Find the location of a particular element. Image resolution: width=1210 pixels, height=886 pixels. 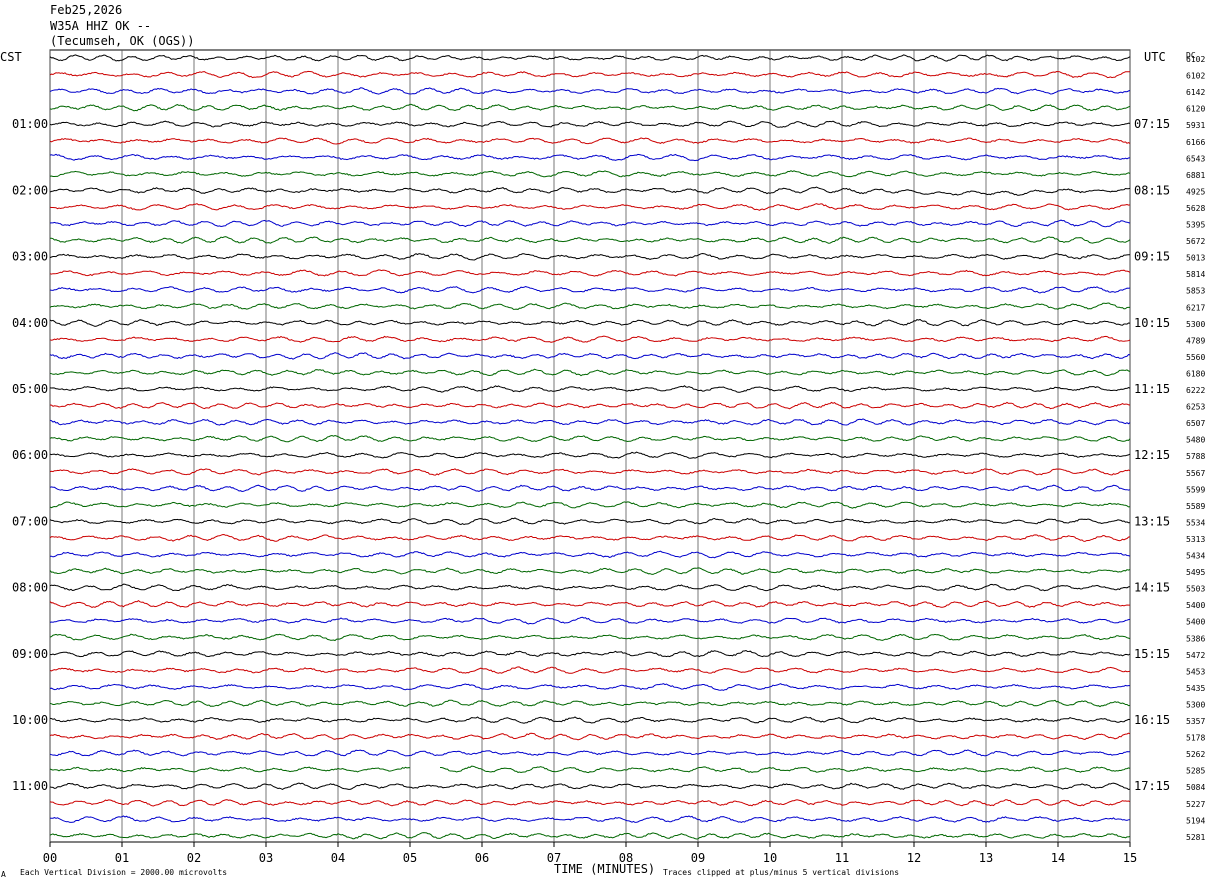

x-tick-label: 05 is located at coordinates (410, 858).